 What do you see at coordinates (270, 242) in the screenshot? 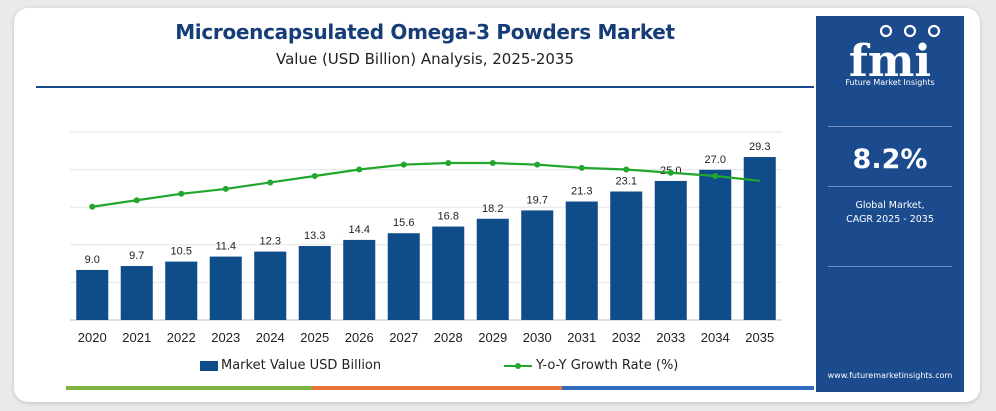
I see `bar-label-2024: 12.3` at bounding box center [270, 242].